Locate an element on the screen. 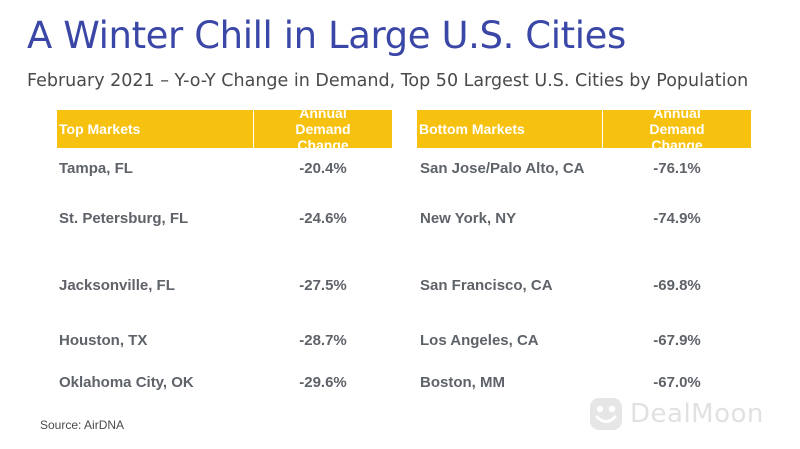 This screenshot has width=800, height=449. table-cell-change: -28.7% is located at coordinates (323, 340).